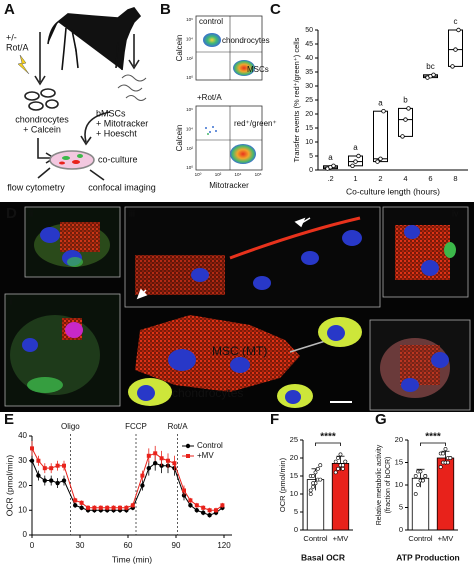  Describe the element at coordinates (188, 446) in the screenshot. I see `legend-marker` at that location.